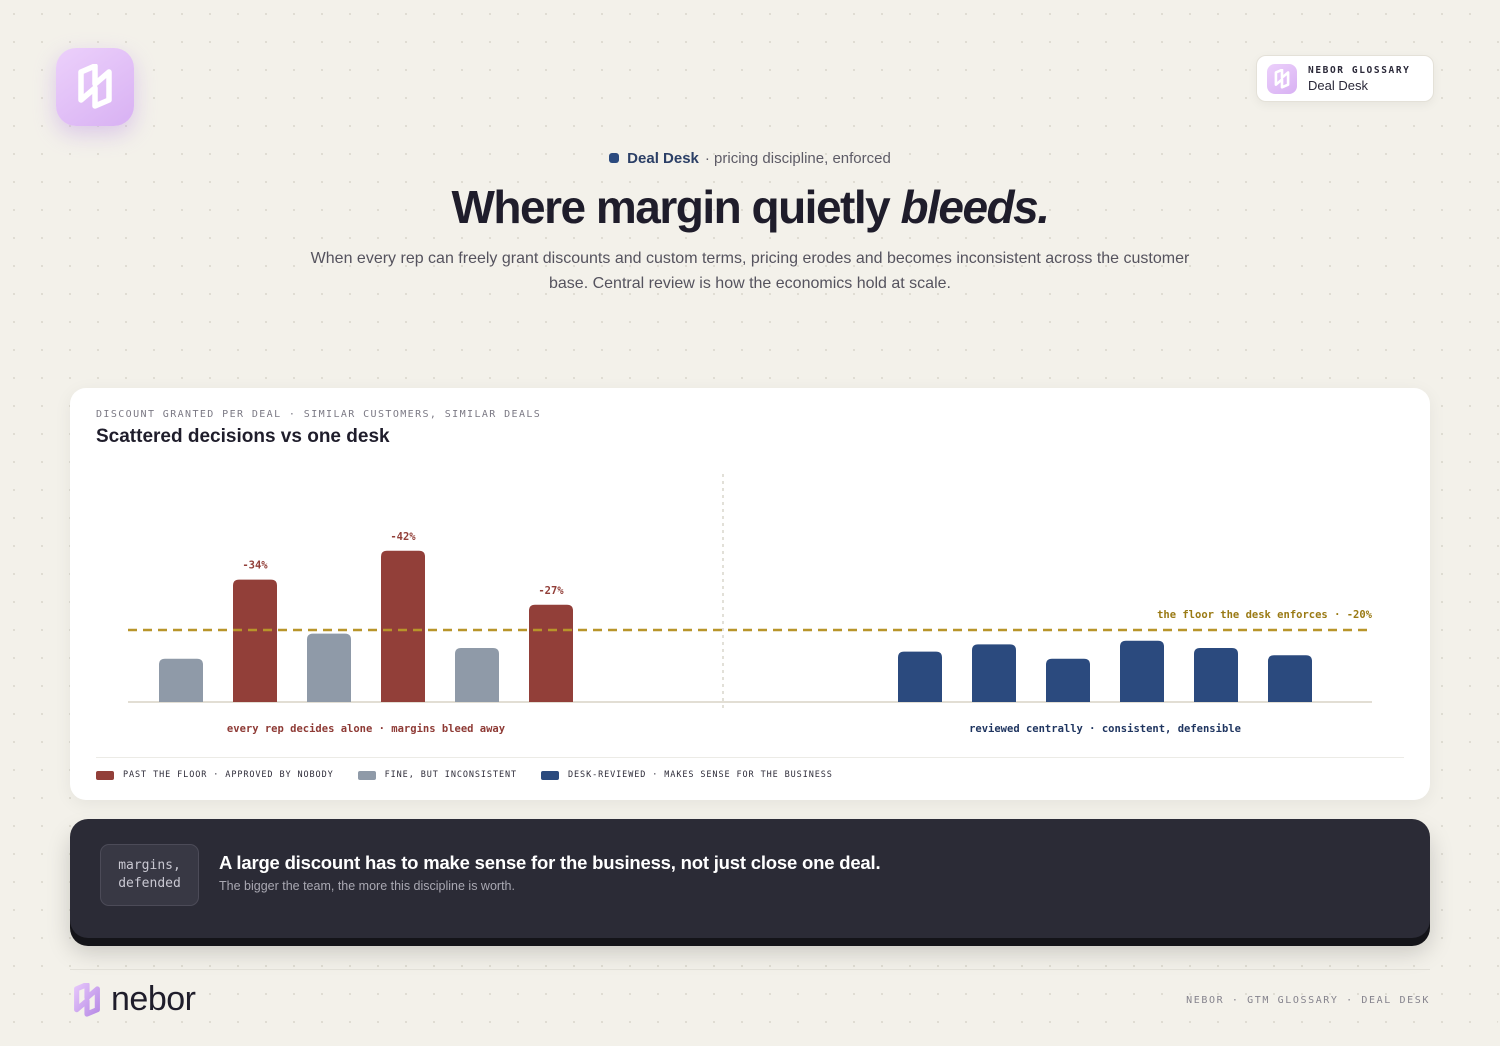  I want to click on glossary-badge: NEBOR GLOSSARY Deal Desk, so click(1345, 78).